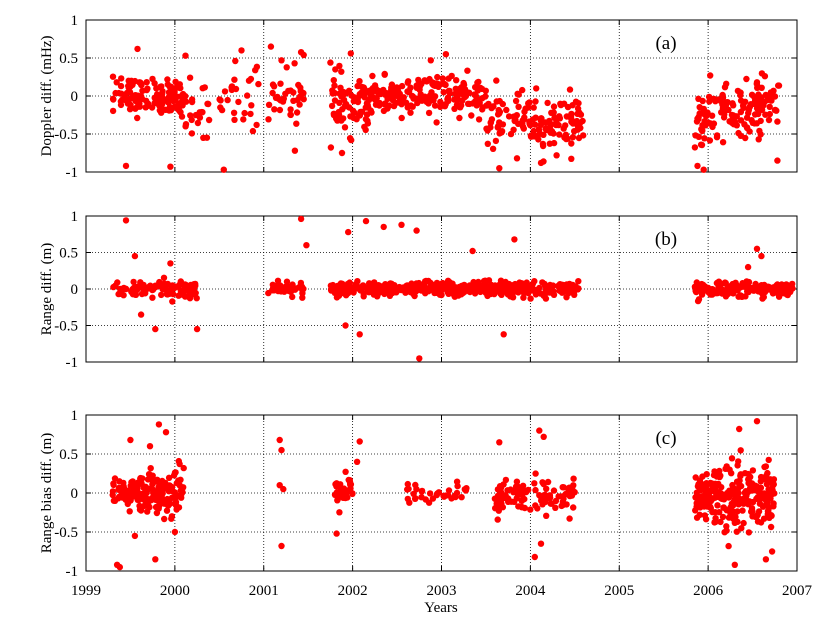 The image size is (817, 632). Describe the element at coordinates (72, 173) in the screenshot. I see `y-tick-label: -1` at that location.